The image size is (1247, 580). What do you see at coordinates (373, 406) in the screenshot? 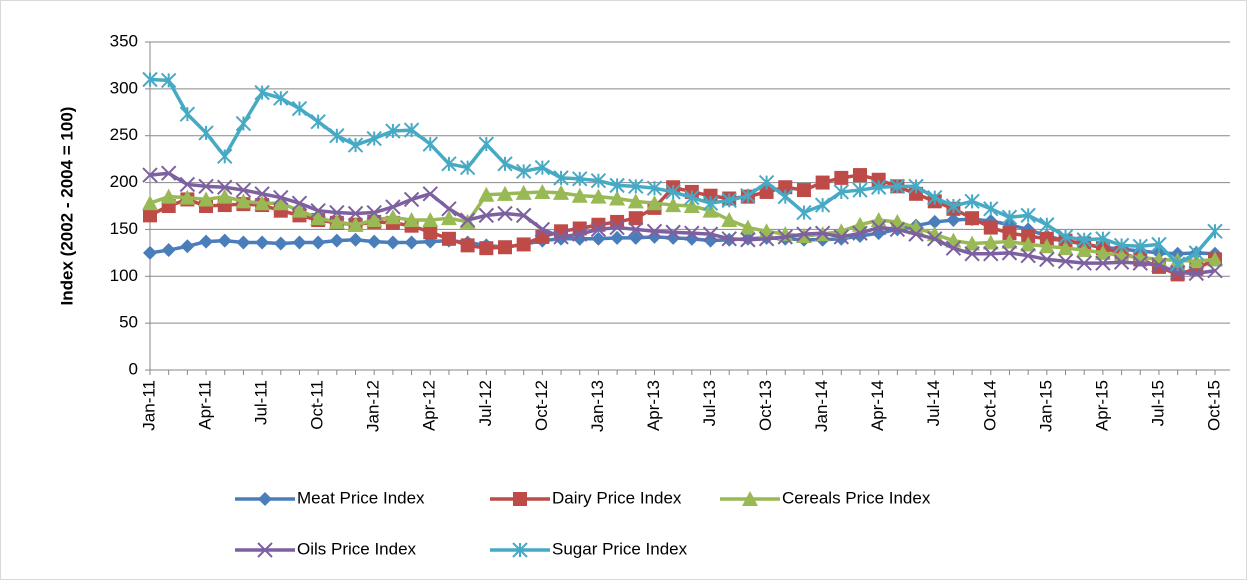
I see `x-tick-label: Jan-12` at bounding box center [373, 406].